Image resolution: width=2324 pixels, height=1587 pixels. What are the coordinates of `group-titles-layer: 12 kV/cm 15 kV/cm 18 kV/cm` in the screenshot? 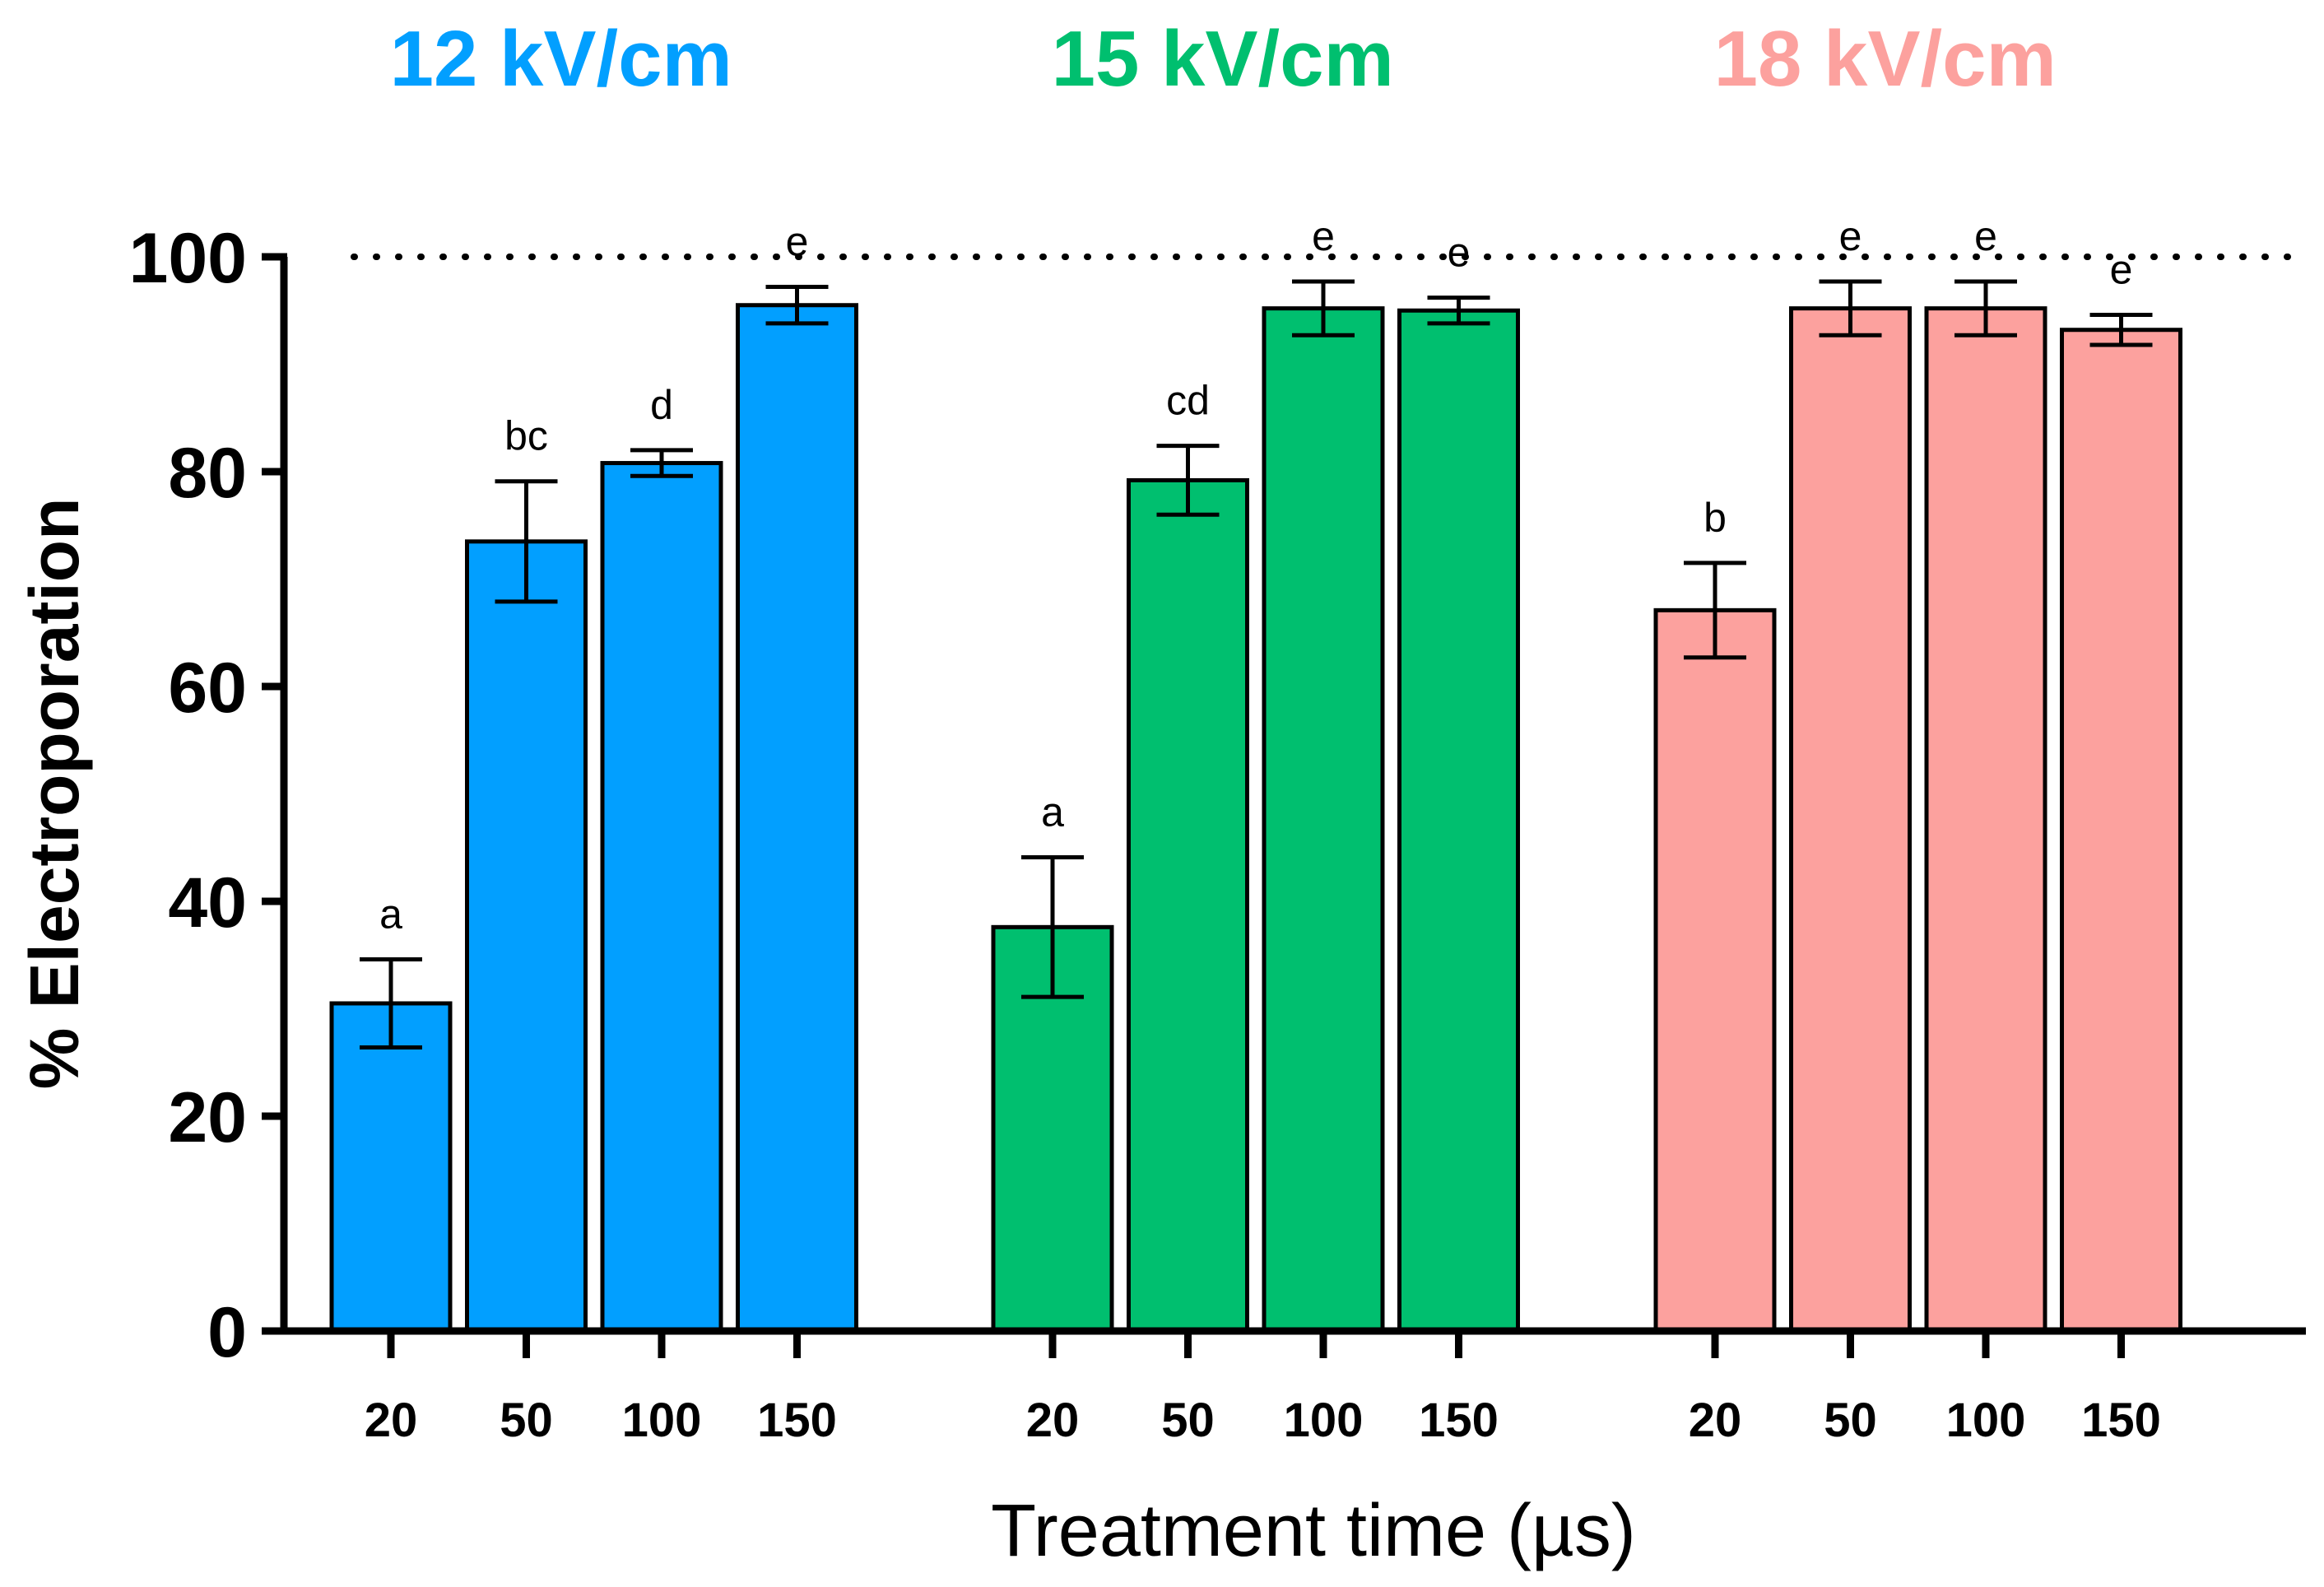 It's located at (1223, 59).